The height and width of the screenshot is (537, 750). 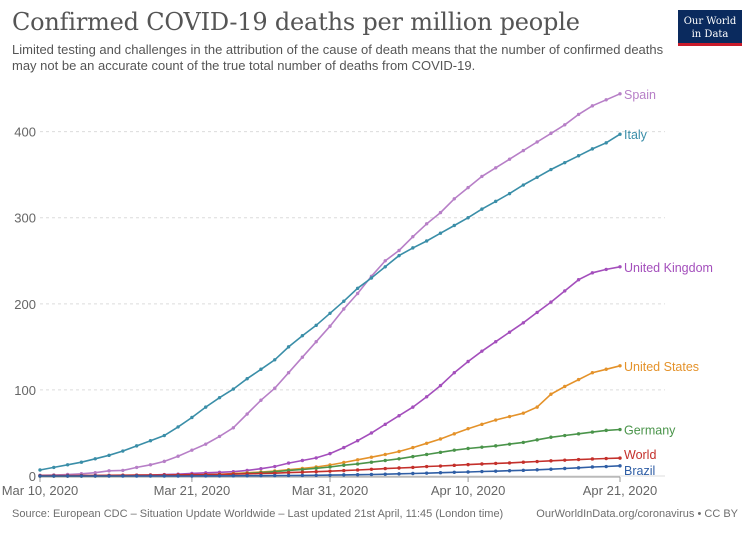 I want to click on y-tick-label: 300, so click(x=25, y=218).